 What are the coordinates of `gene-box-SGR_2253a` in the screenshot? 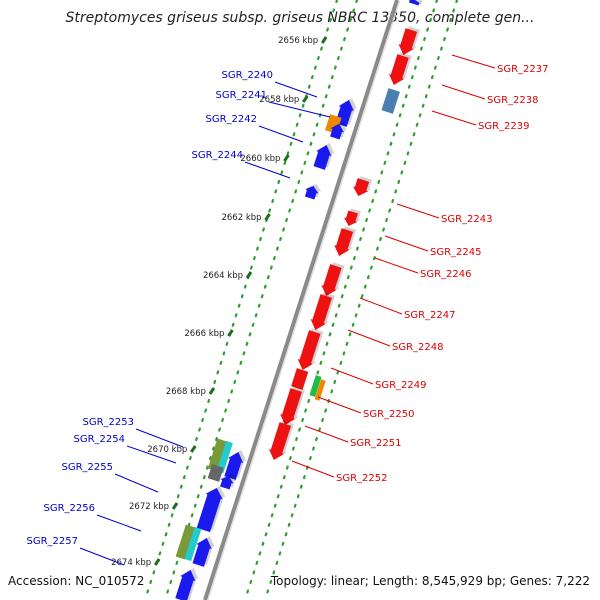 It's located at (217, 455).